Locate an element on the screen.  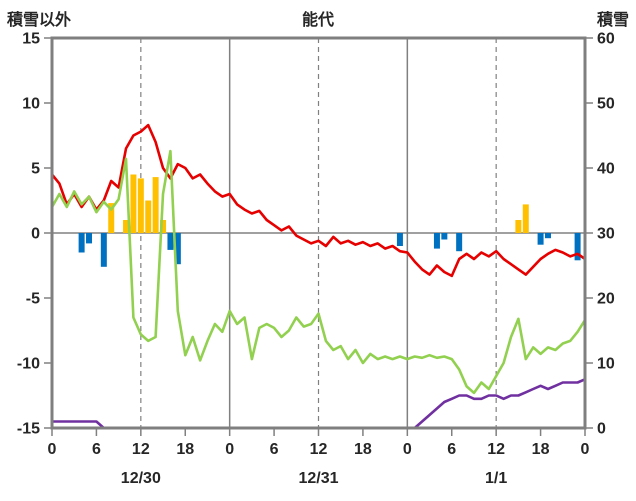
y-right-tick-label: 60 is located at coordinates (606, 39).